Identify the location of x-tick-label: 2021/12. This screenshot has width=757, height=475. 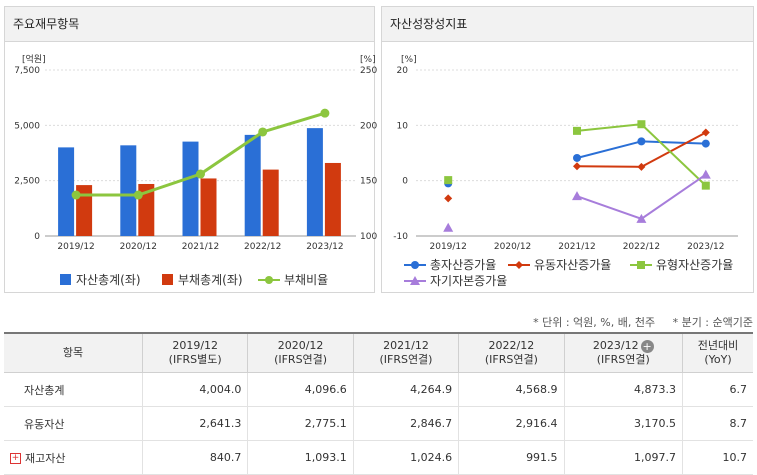
(200, 247).